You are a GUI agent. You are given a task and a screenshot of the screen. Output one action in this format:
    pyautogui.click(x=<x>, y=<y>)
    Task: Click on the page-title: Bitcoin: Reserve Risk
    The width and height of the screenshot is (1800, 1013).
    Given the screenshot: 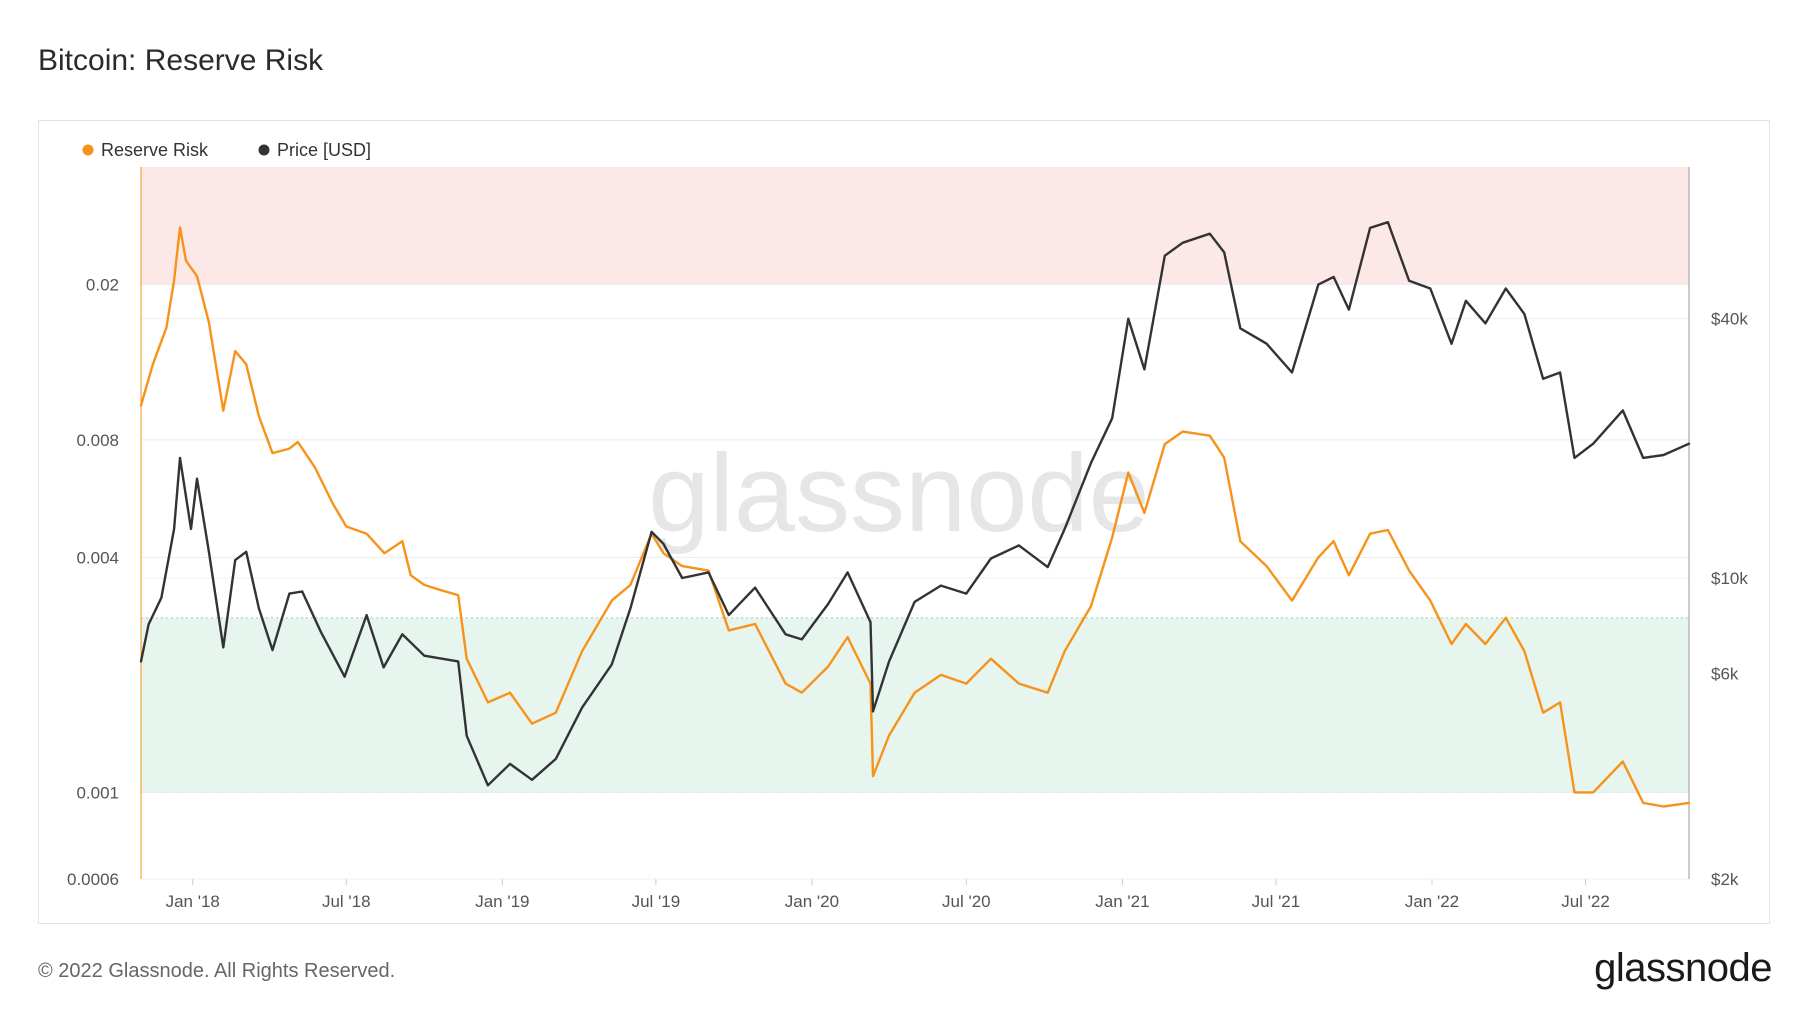 What is the action you would take?
    pyautogui.click(x=181, y=60)
    